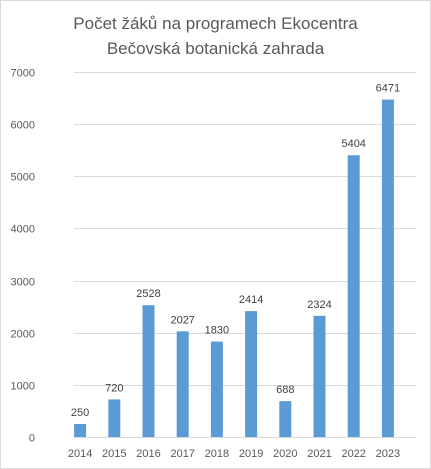 This screenshot has width=431, height=469. I want to click on bar-value-label: 720, so click(114, 388).